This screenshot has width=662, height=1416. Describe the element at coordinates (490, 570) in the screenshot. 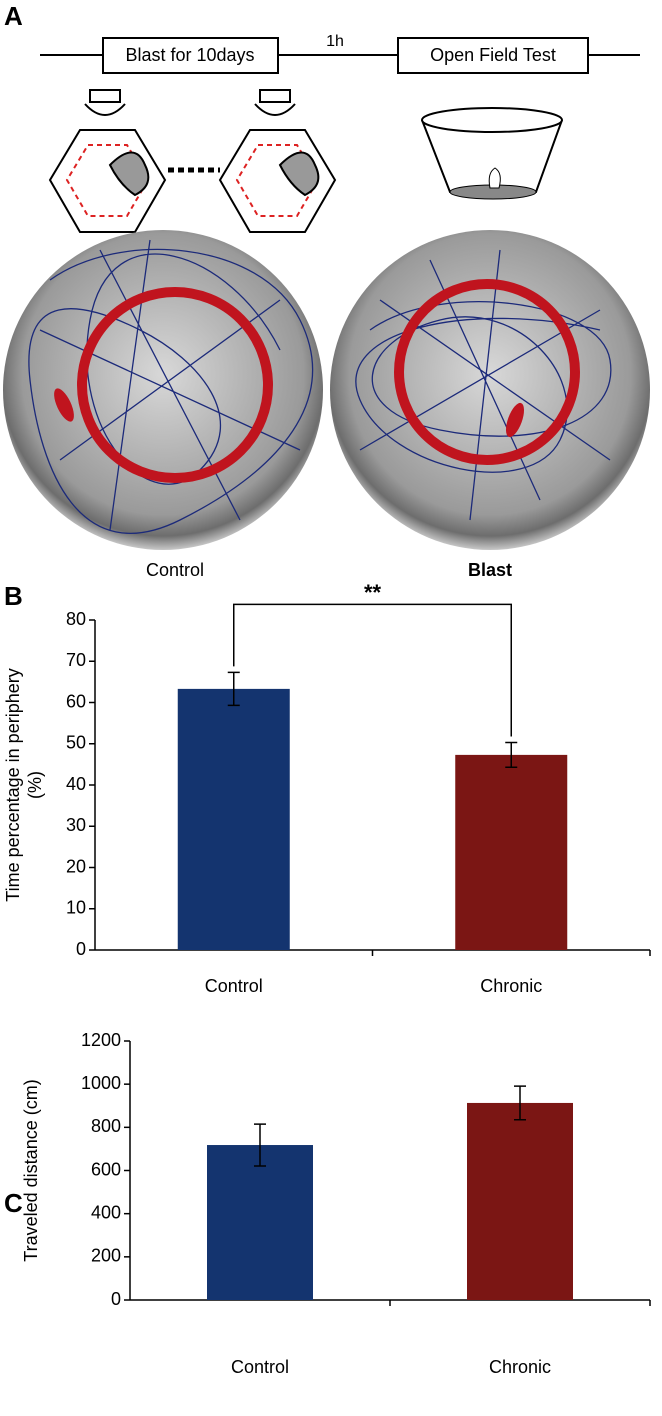

I see `arena-label: Blast` at that location.